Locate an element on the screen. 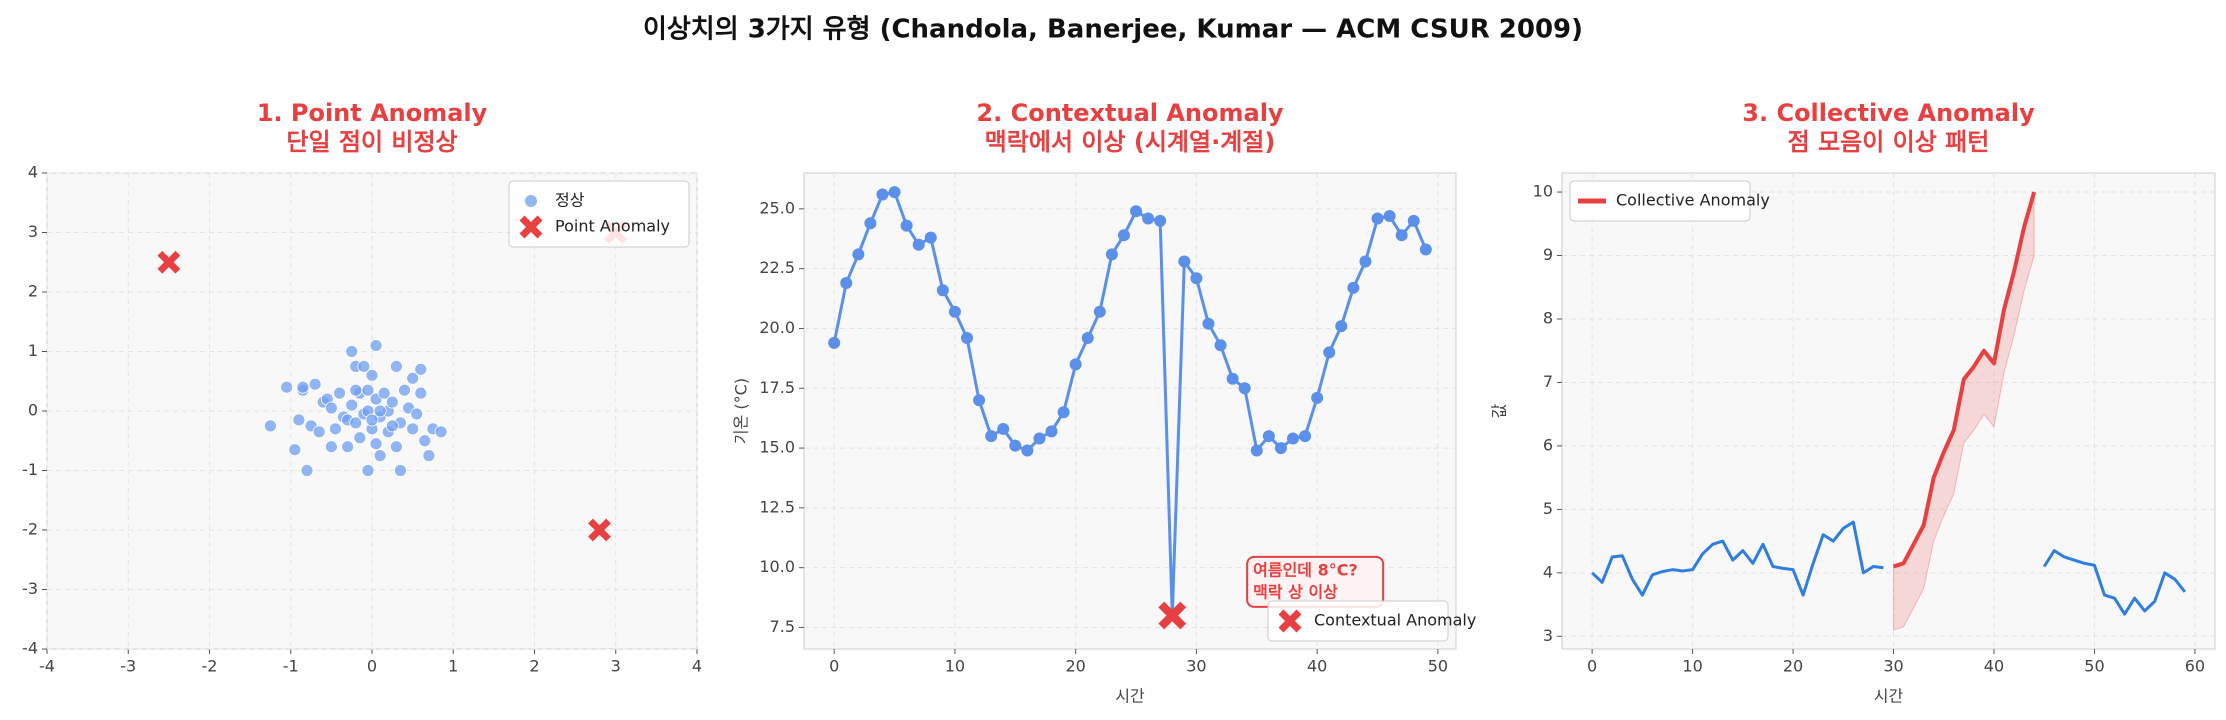 The height and width of the screenshot is (720, 2226). y-tick-label: 0 is located at coordinates (33, 410).